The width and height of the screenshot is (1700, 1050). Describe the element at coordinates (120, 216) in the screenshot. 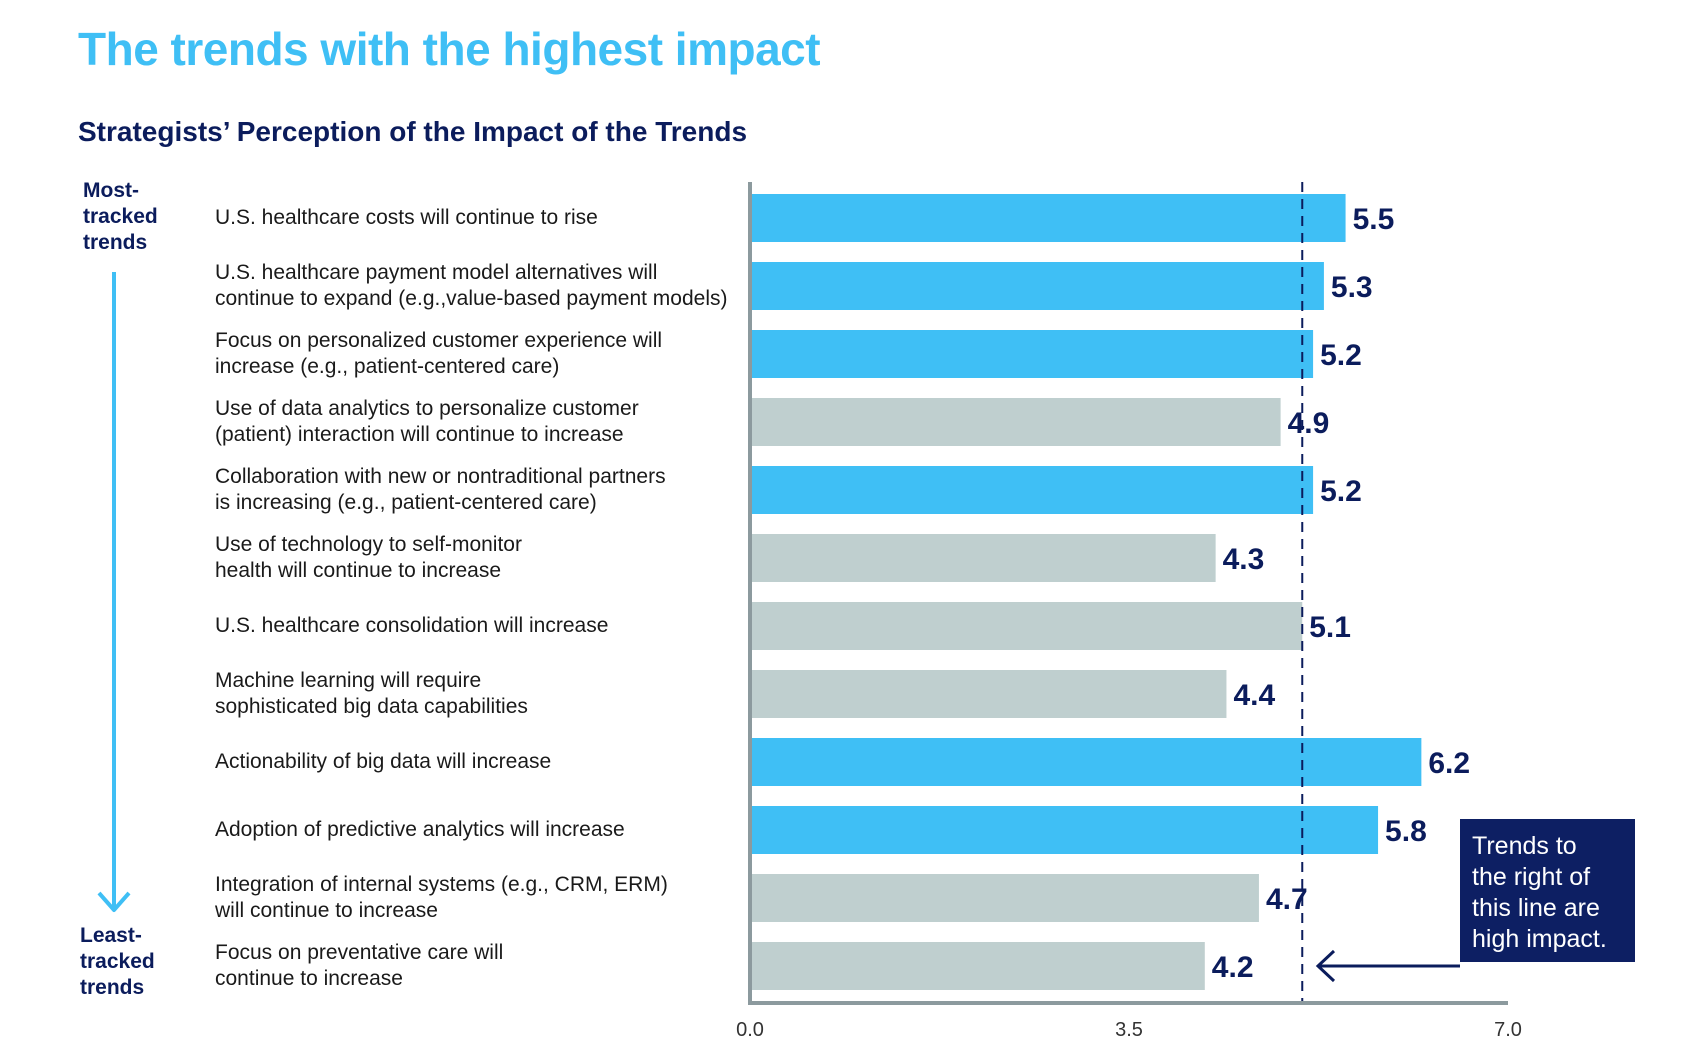

I see `most-tracked-label: Most- tracked trends` at that location.